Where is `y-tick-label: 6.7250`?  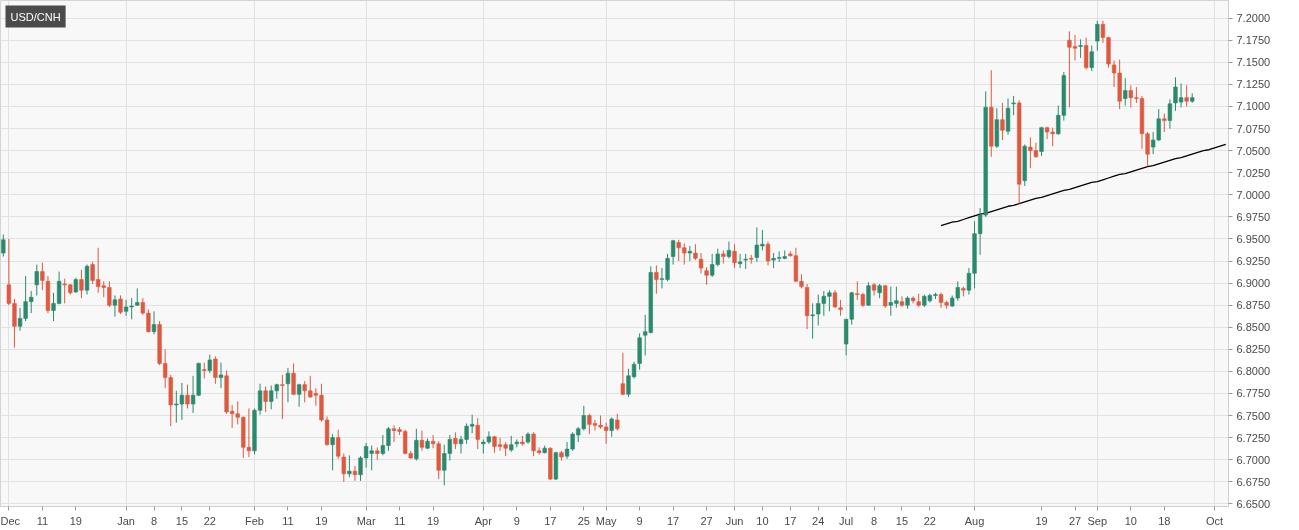
y-tick-label: 6.7250 is located at coordinates (1253, 437).